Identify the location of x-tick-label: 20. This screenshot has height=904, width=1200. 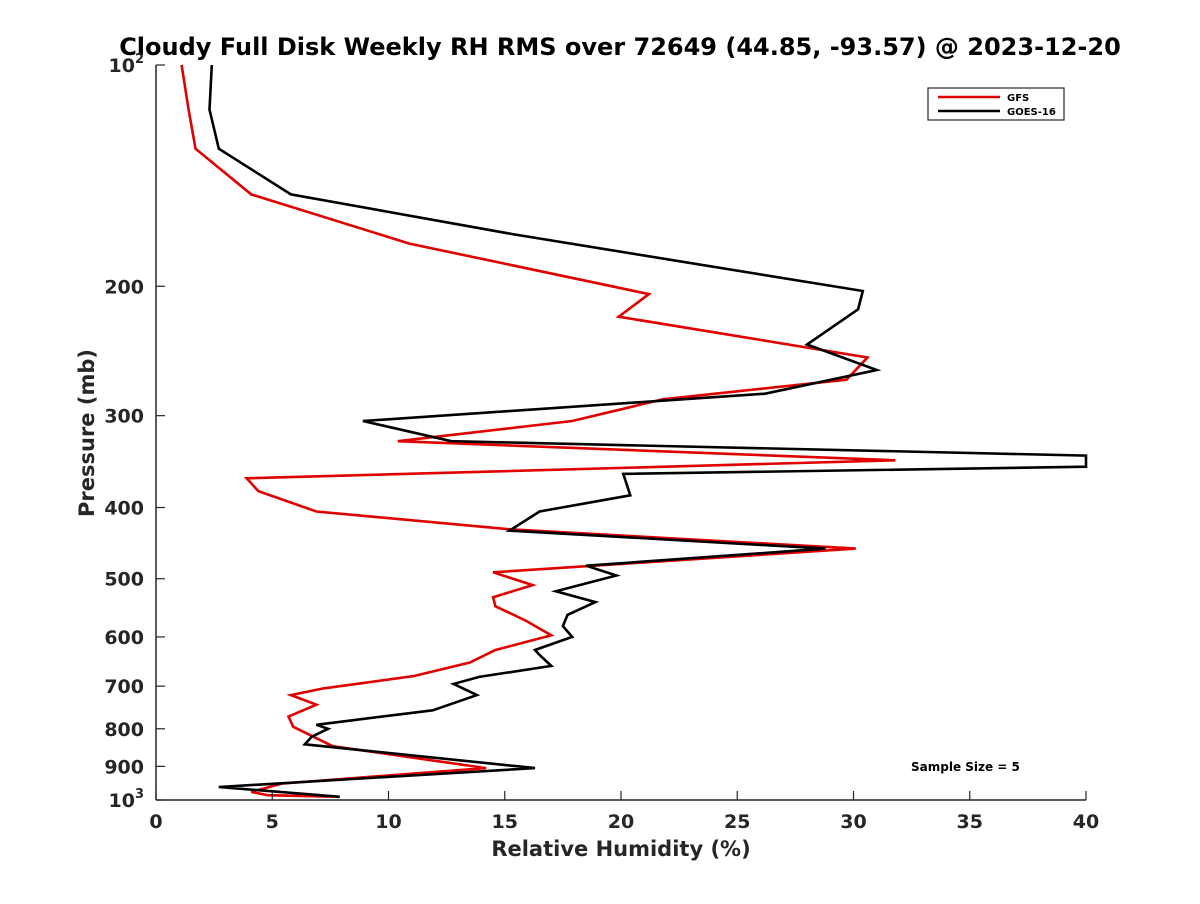
(621, 822).